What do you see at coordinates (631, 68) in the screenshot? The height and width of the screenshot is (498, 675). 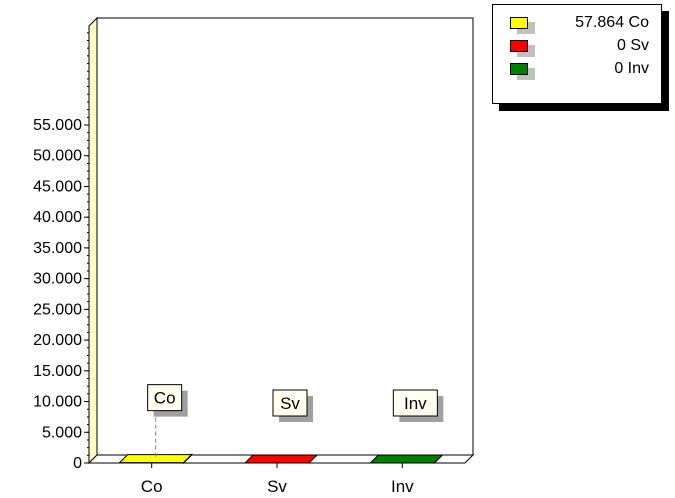 I see `legend-label-inv: 0 Inv` at bounding box center [631, 68].